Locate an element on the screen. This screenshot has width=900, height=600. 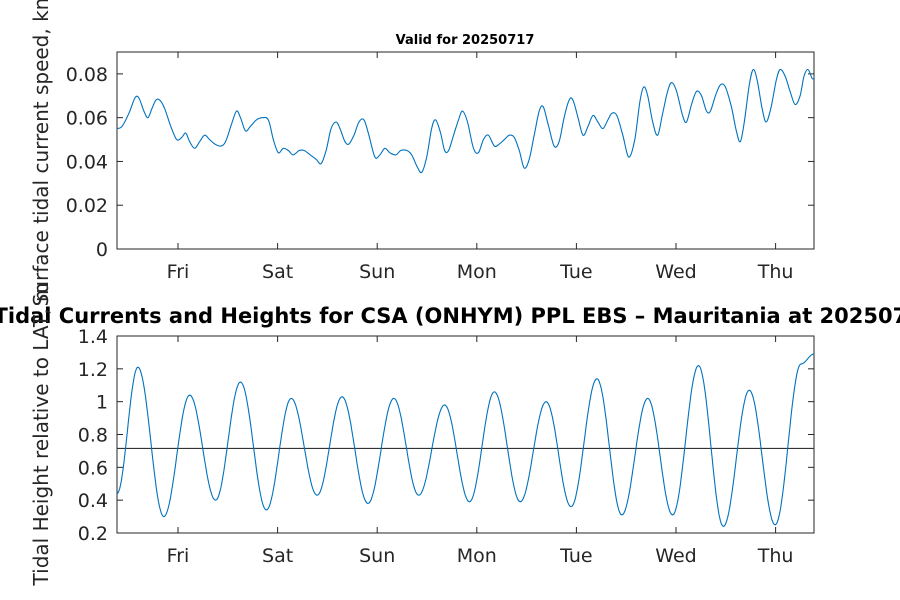
bot-x-tick-label: Thu is located at coordinates (775, 556).